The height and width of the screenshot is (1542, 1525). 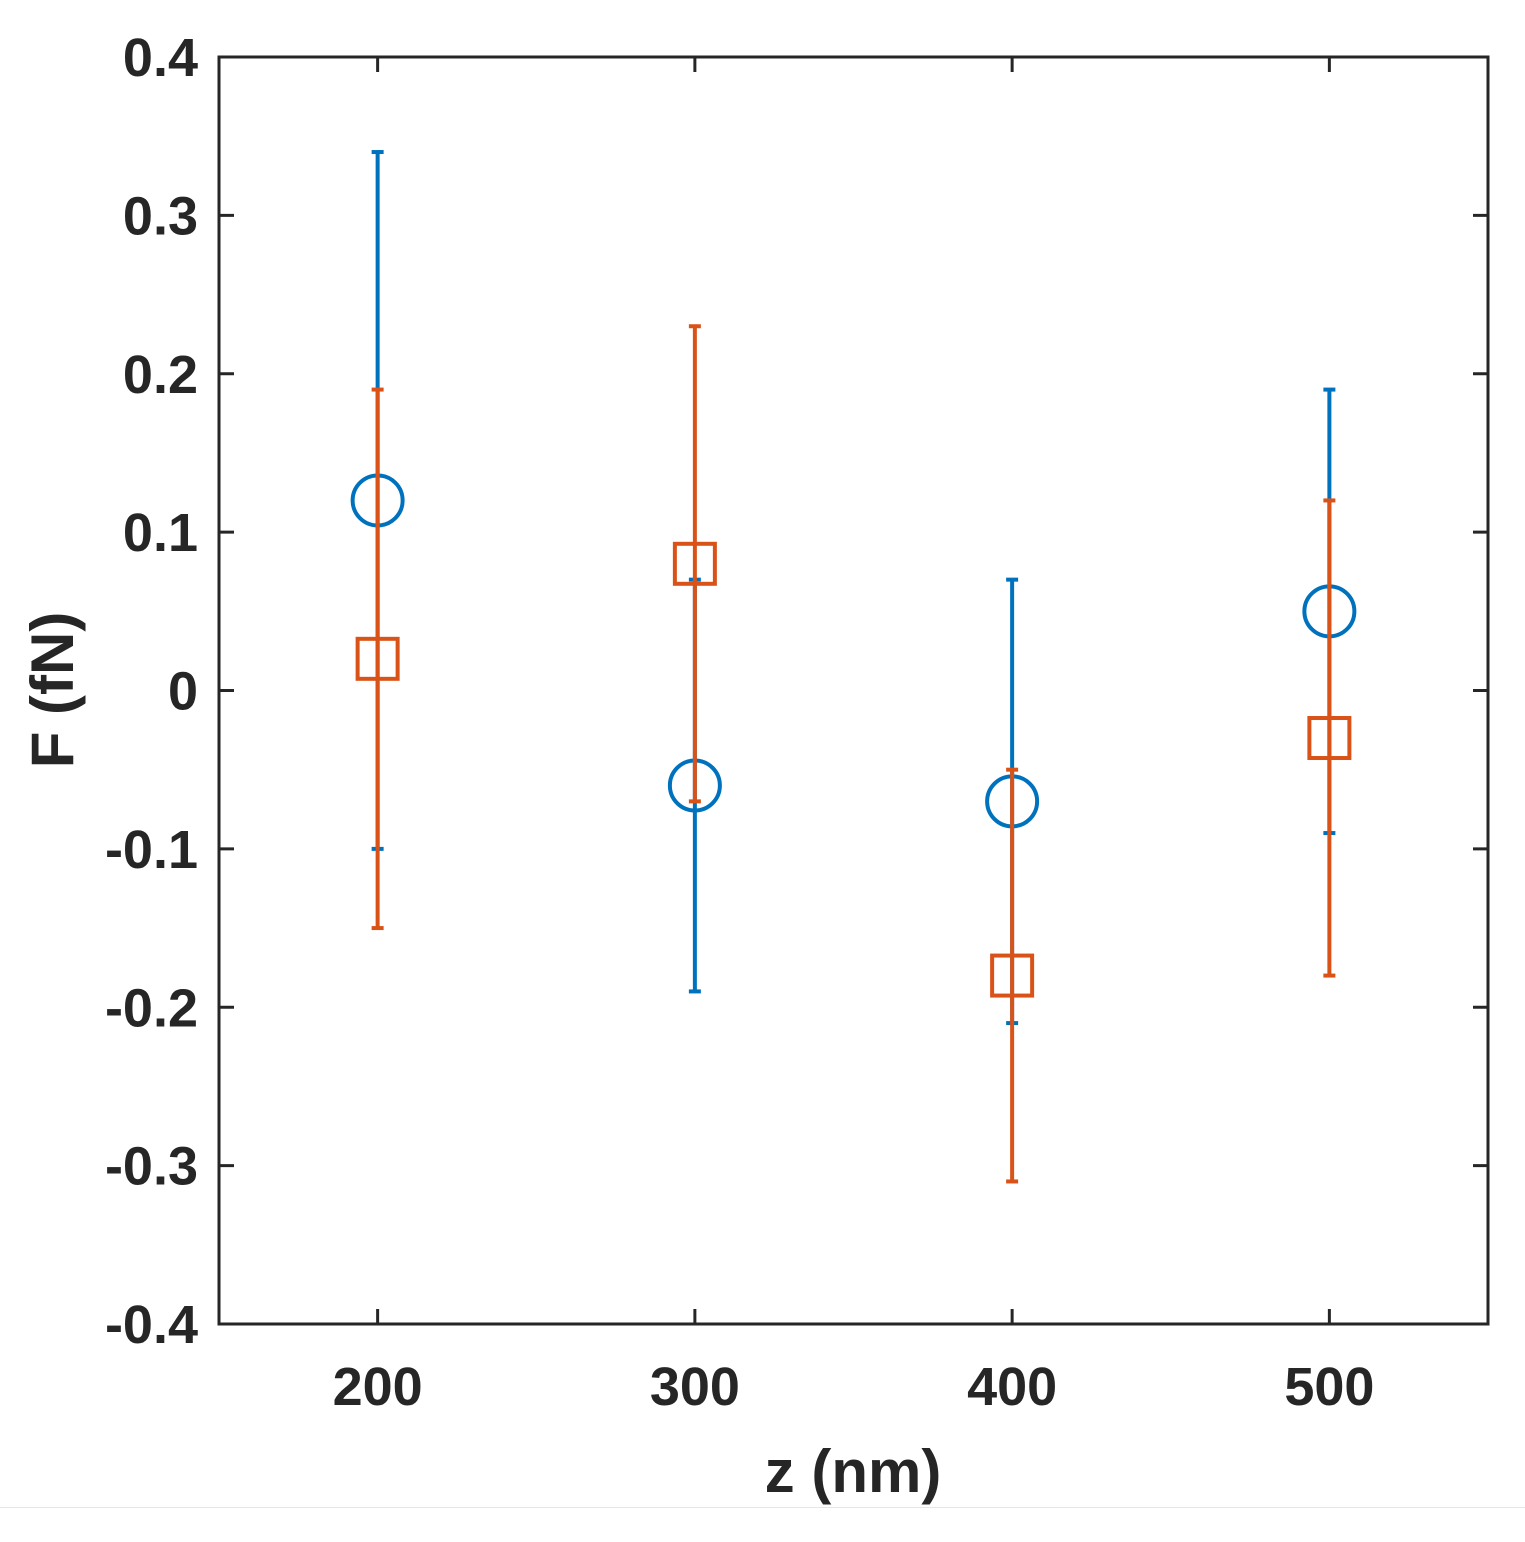 What do you see at coordinates (151, 1167) in the screenshot?
I see `y-tick-label: -0.3` at bounding box center [151, 1167].